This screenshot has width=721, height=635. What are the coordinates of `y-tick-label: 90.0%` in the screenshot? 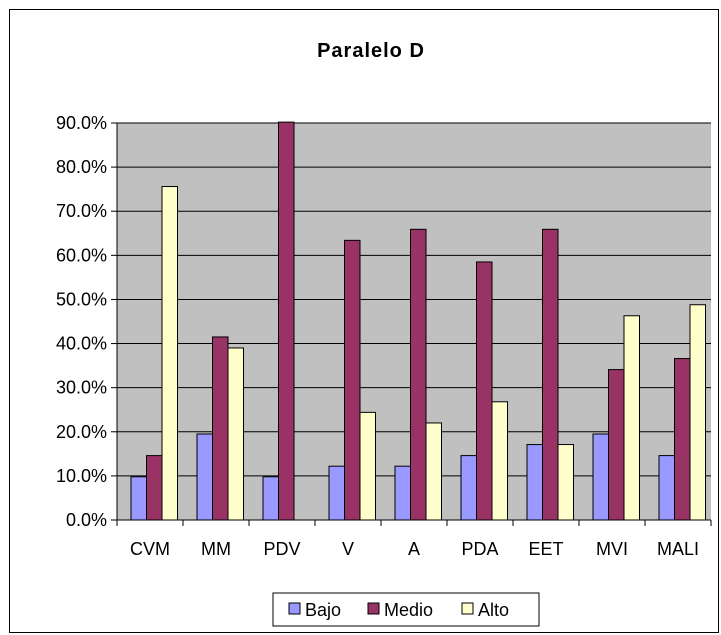 It's located at (81, 123).